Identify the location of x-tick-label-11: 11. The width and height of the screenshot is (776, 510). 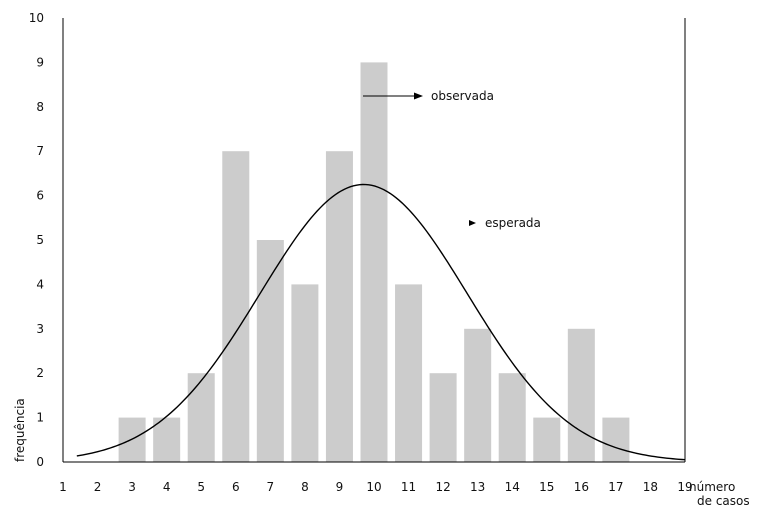
(408, 487).